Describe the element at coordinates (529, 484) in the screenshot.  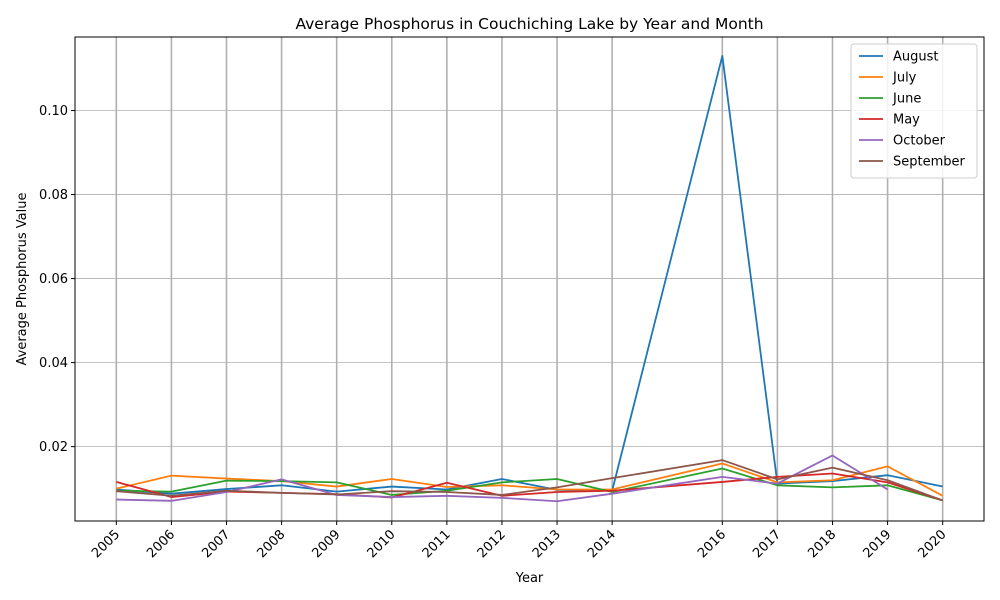
I see `series-line-june` at that location.